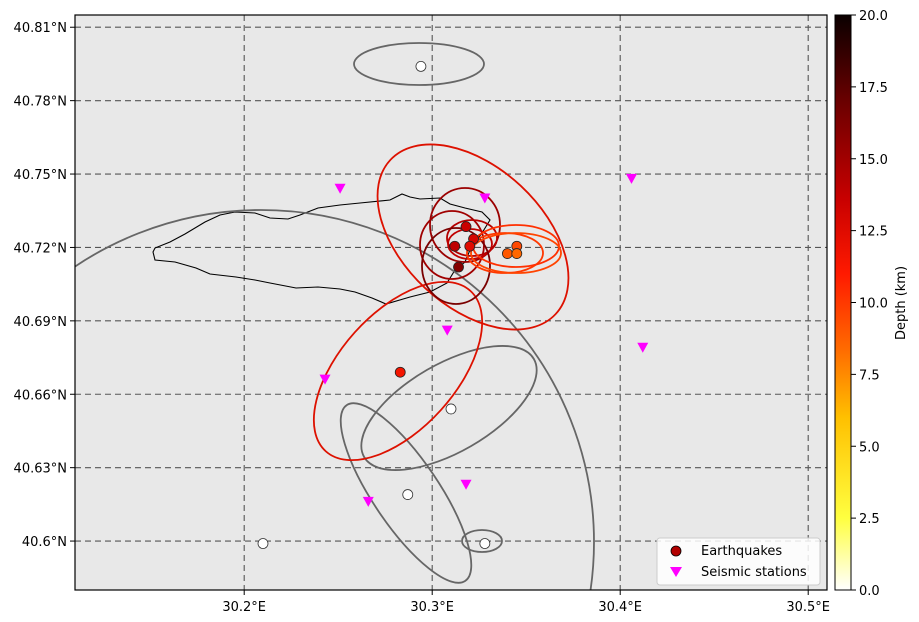 The image size is (919, 622). I want to click on colorbar-tick-label: 5.0, so click(869, 447).